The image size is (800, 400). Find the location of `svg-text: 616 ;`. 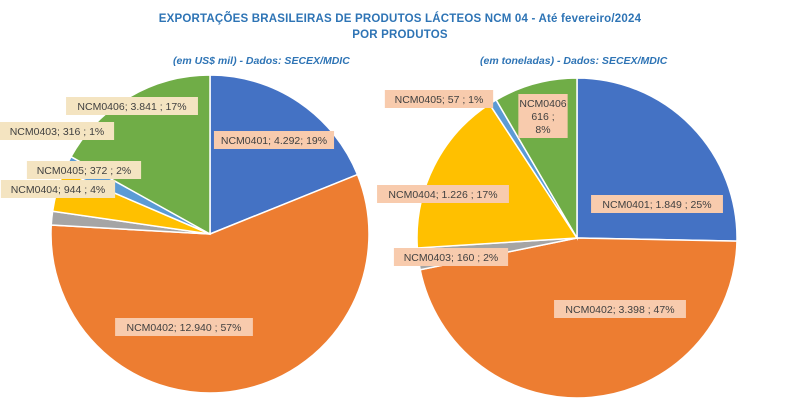

svg-text: 616 ; is located at coordinates (542, 117).